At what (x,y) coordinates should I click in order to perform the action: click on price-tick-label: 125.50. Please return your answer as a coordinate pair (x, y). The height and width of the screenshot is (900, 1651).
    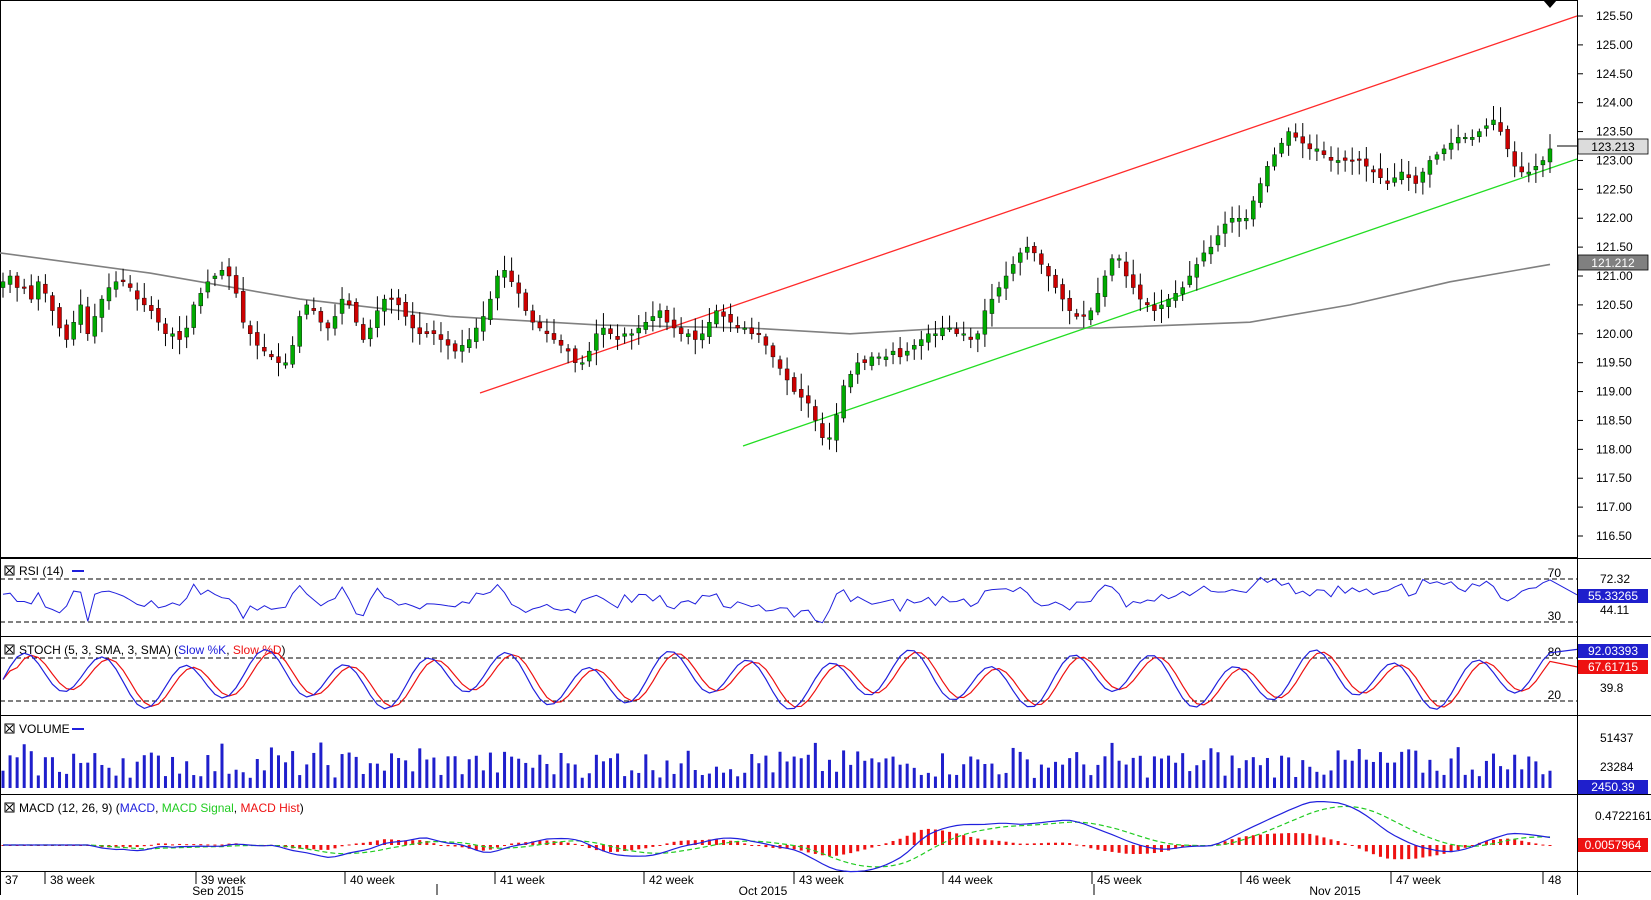
    Looking at the image, I should click on (1614, 16).